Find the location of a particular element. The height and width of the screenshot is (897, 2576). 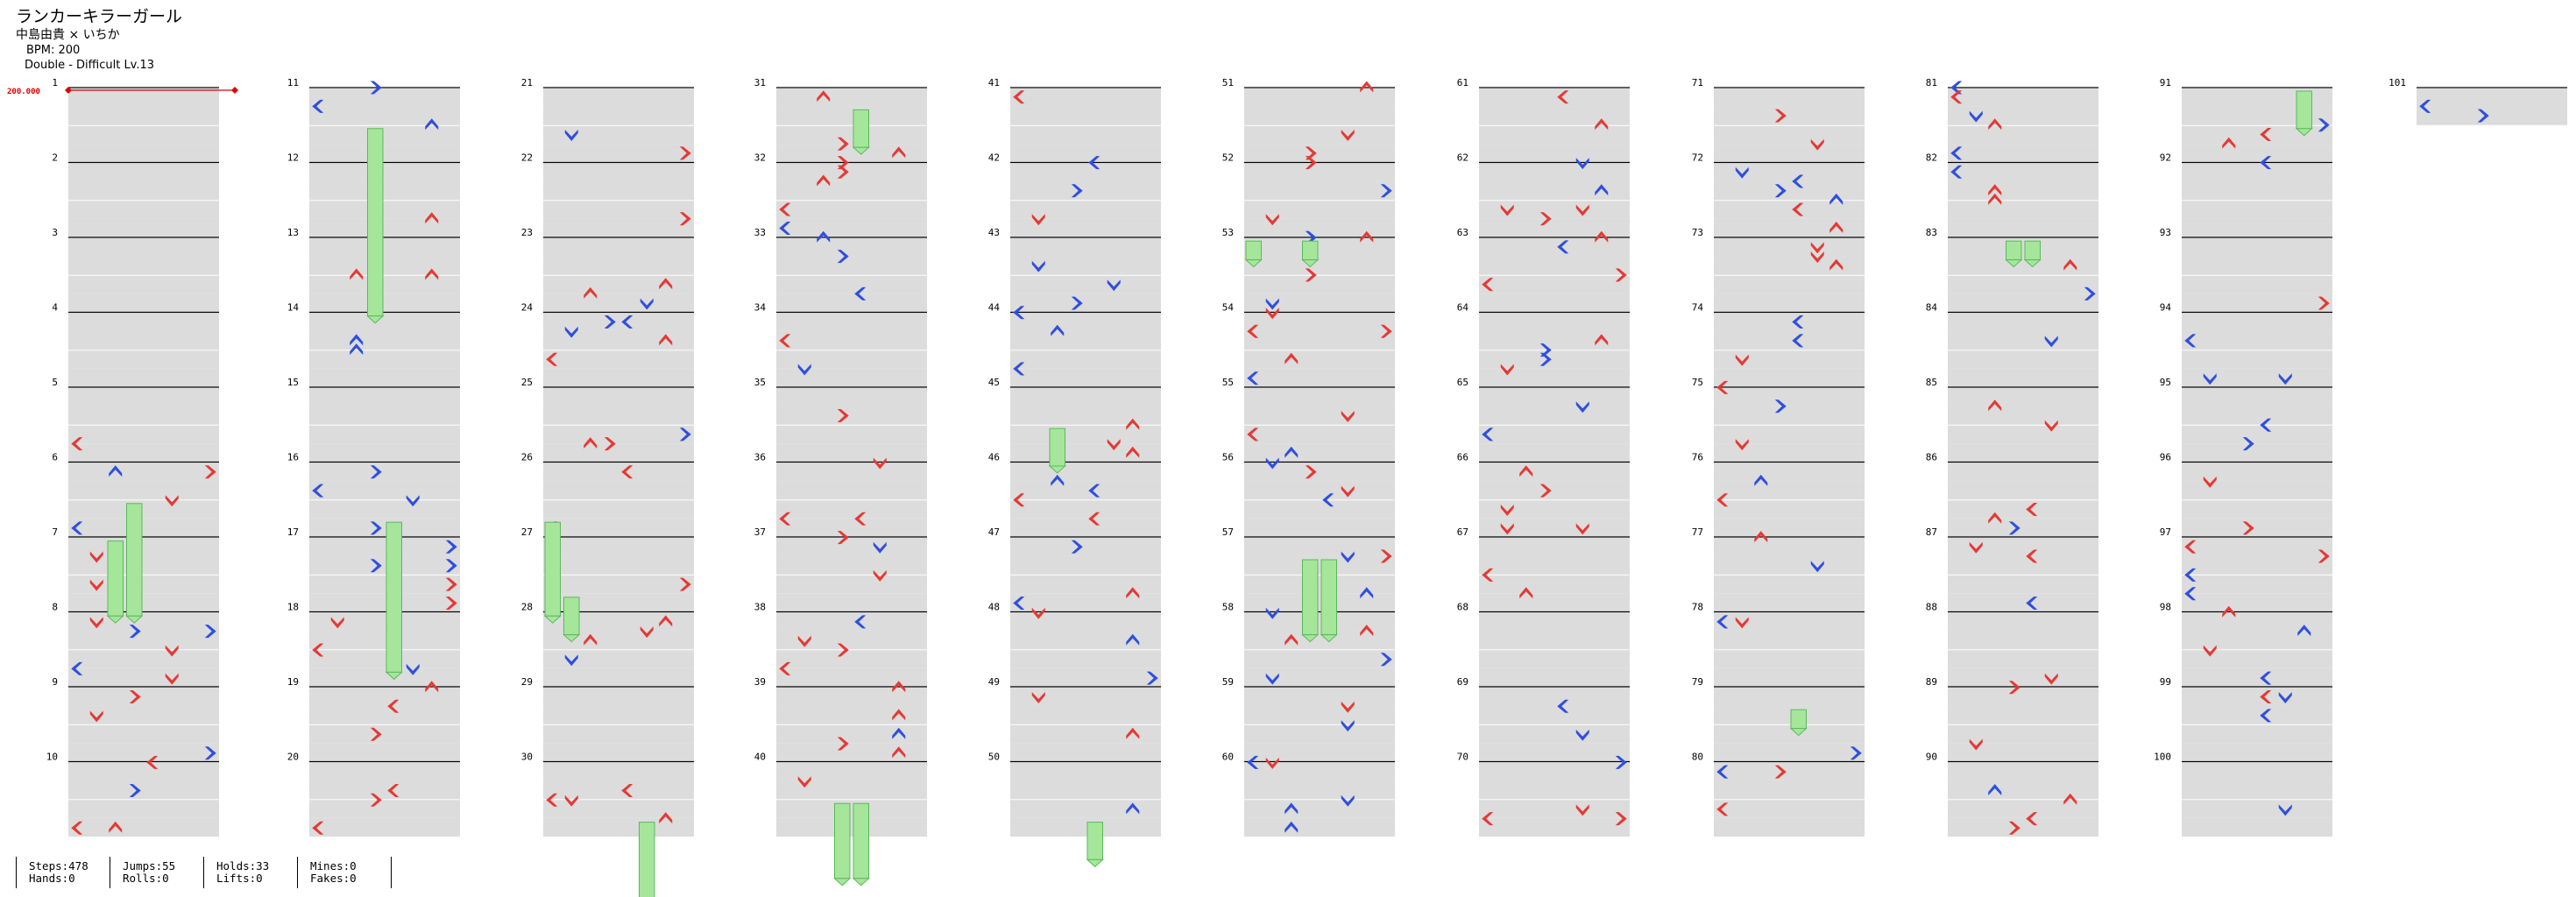

measure-number: 76 is located at coordinates (1697, 457).